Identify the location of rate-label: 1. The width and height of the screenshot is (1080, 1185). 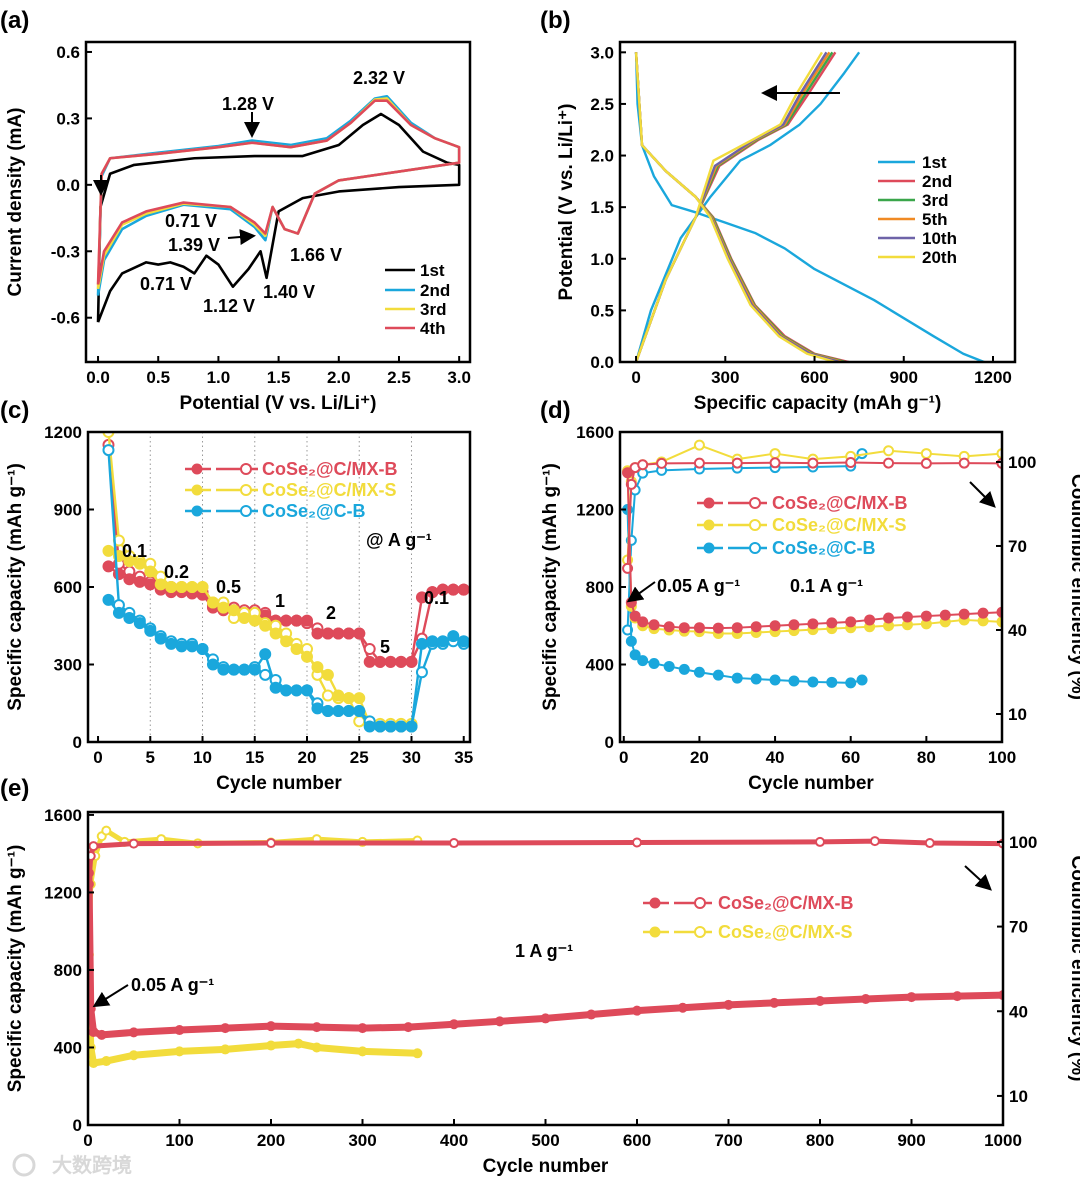
(280, 601).